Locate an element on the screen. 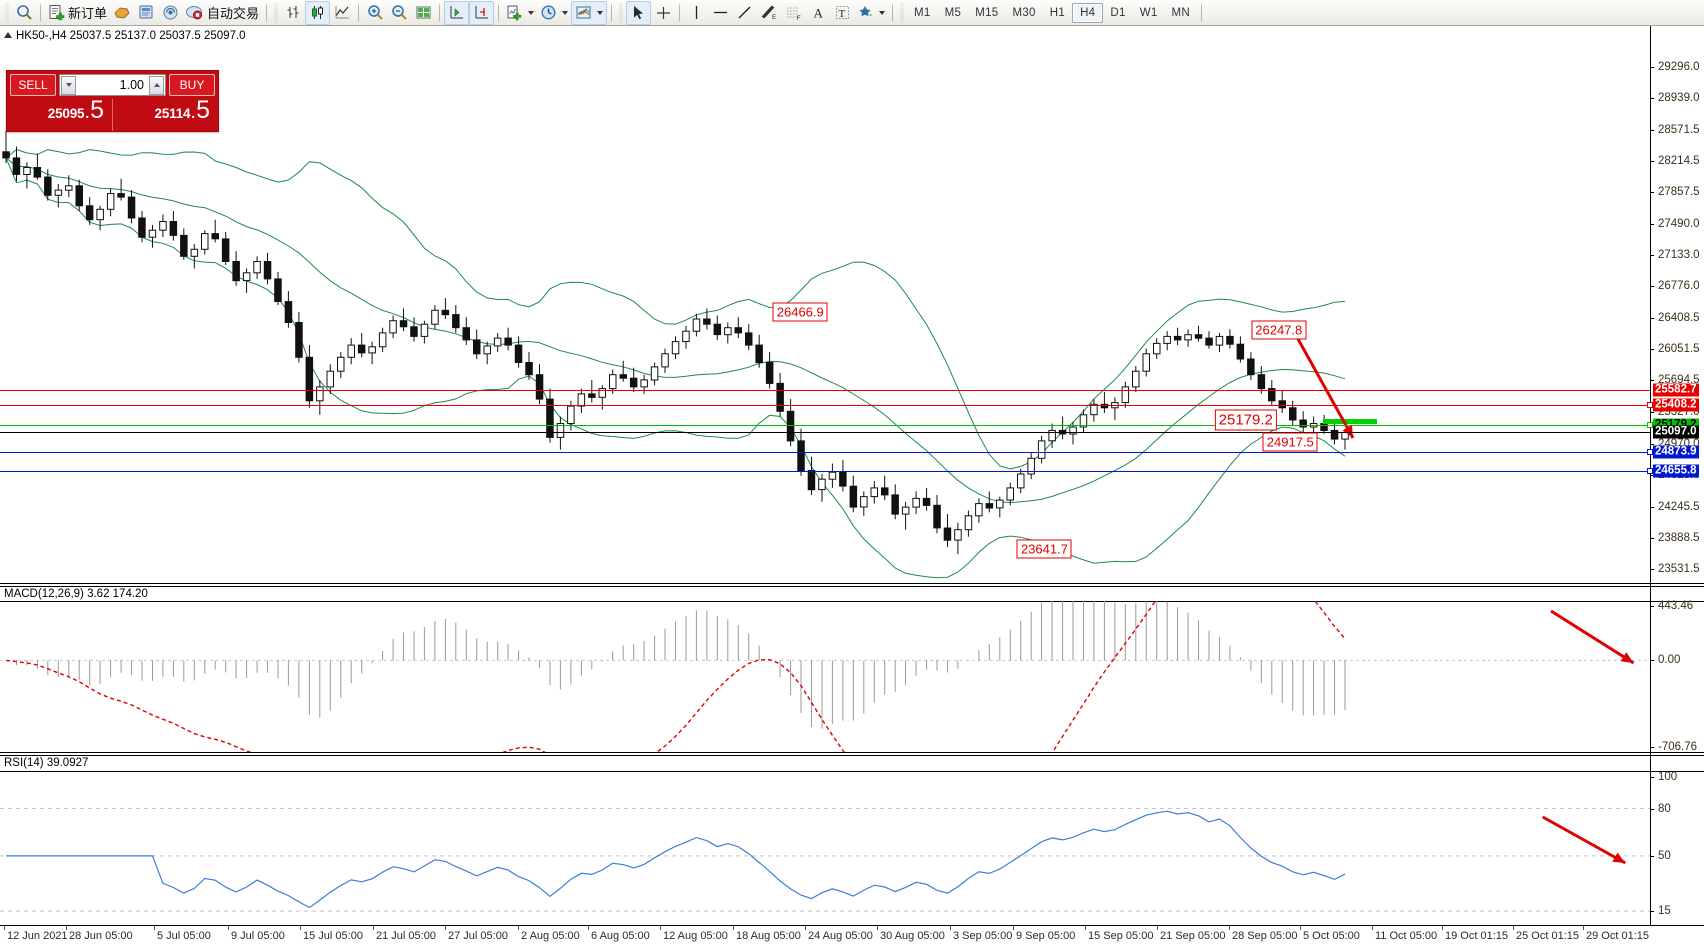  crosshair-tool-button is located at coordinates (663, 13).